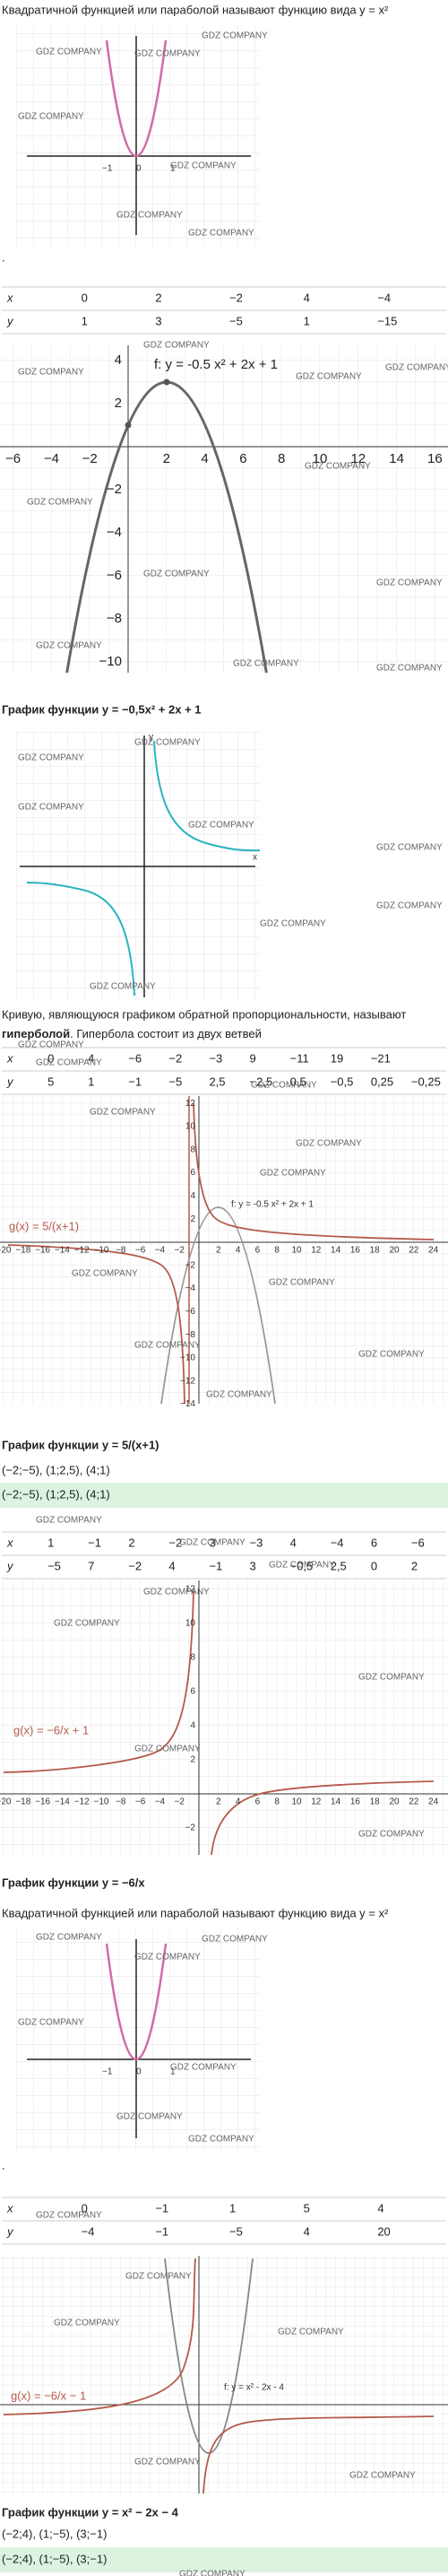  Describe the element at coordinates (238, 1802) in the screenshot. I see `tick-label: 4` at that location.